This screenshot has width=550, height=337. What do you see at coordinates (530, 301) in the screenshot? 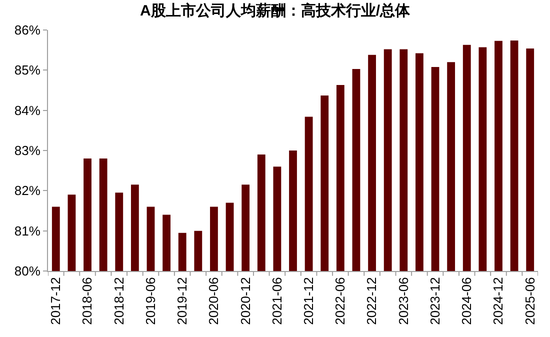
I see `x-tick-label: 2025-06` at bounding box center [530, 301].